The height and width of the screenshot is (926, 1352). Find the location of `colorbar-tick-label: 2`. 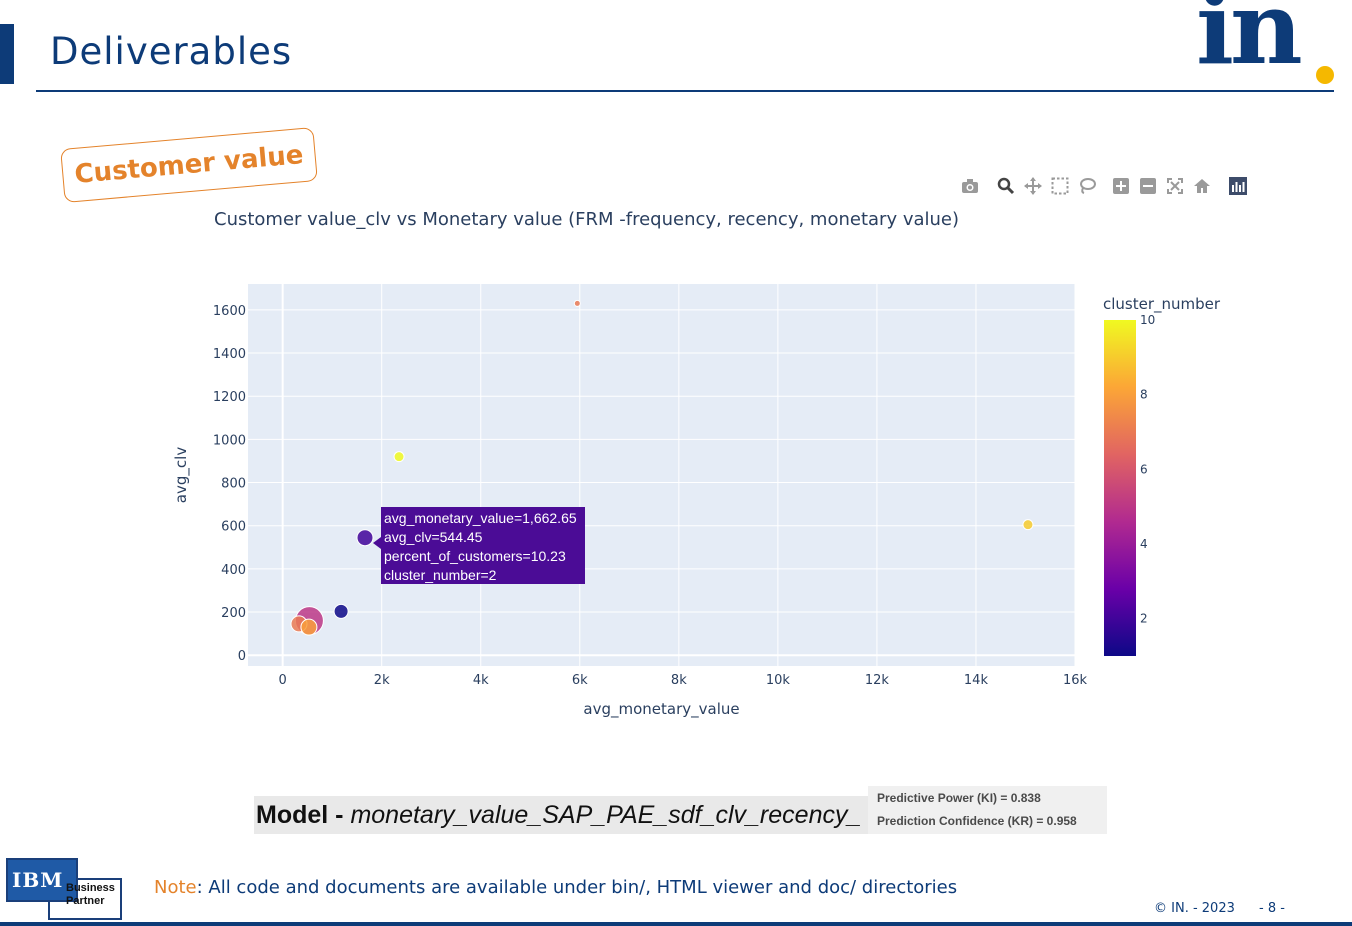

colorbar-tick-label: 2 is located at coordinates (1144, 619).